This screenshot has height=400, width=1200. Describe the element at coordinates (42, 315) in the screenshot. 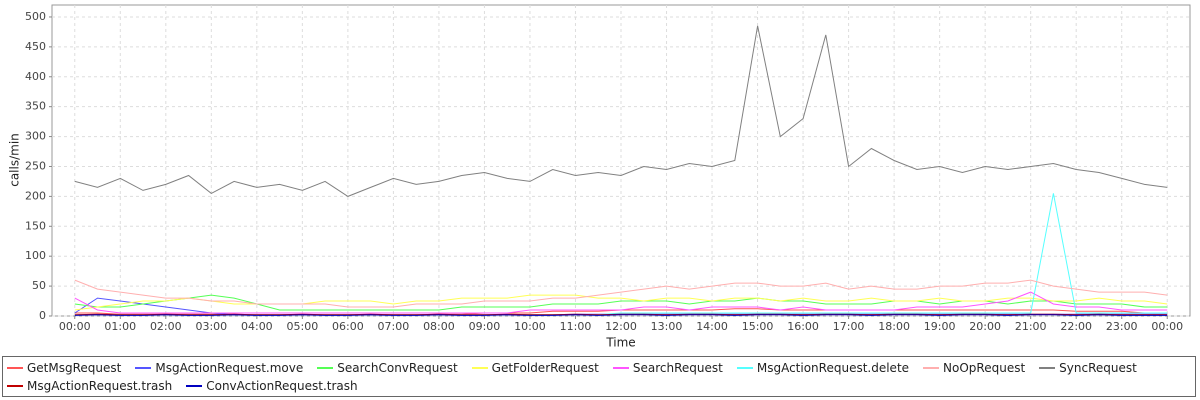

I see `y-tick-label: 0` at that location.